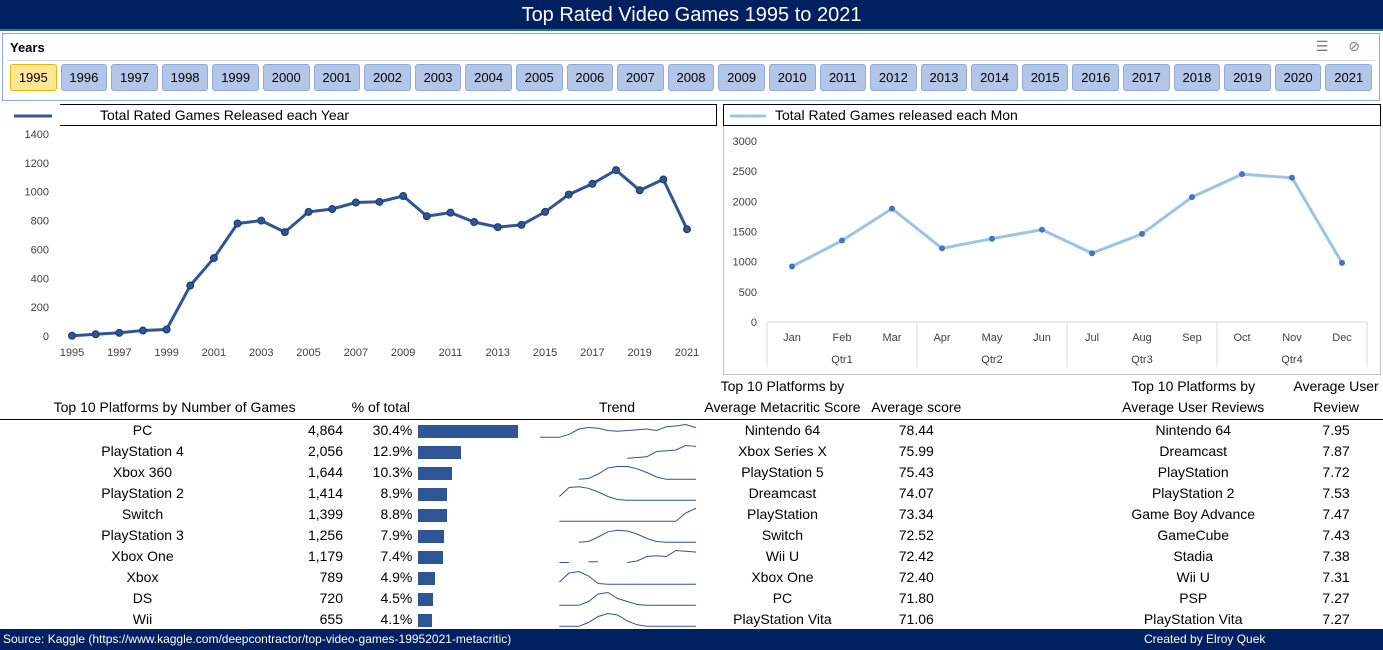 The width and height of the screenshot is (1383, 650). What do you see at coordinates (235, 77) in the screenshot?
I see `year-button-1999: 1999` at bounding box center [235, 77].